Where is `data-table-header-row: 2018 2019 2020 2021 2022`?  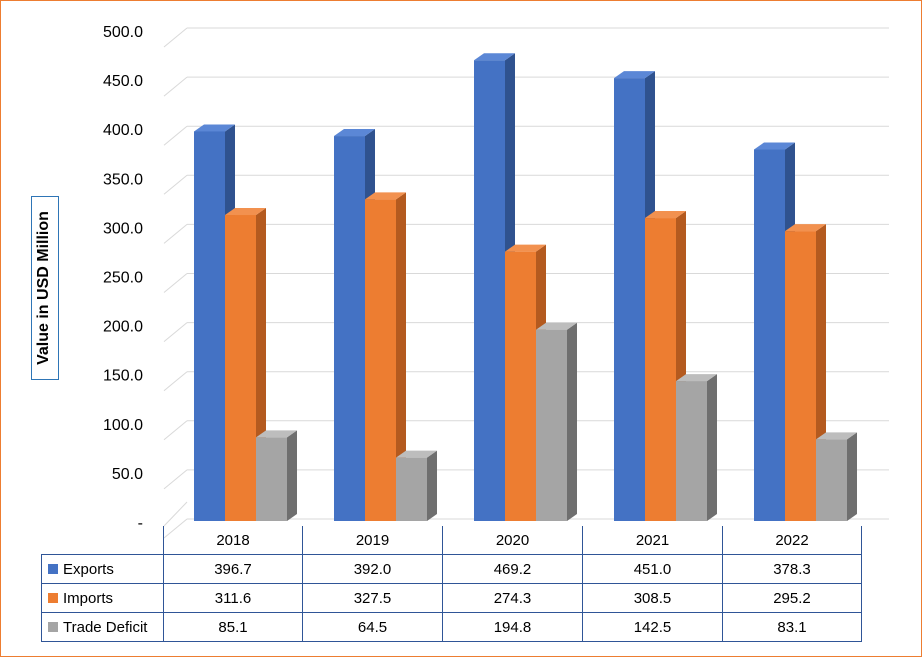
data-table-header-row: 2018 2019 2020 2021 2022 is located at coordinates (451, 540).